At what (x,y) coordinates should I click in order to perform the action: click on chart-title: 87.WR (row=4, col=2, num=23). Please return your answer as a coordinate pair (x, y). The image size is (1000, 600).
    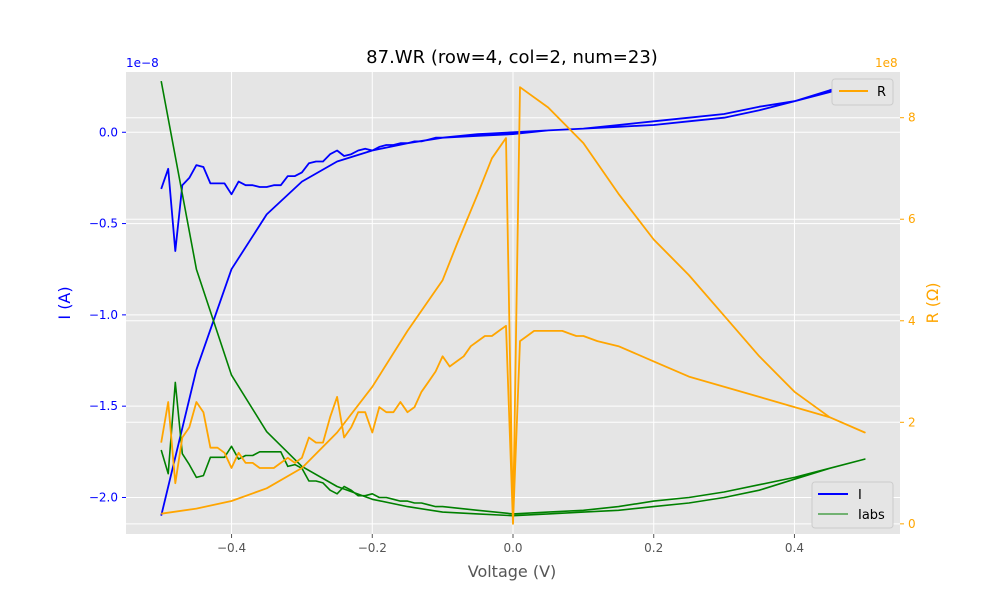
    Looking at the image, I should click on (512, 57).